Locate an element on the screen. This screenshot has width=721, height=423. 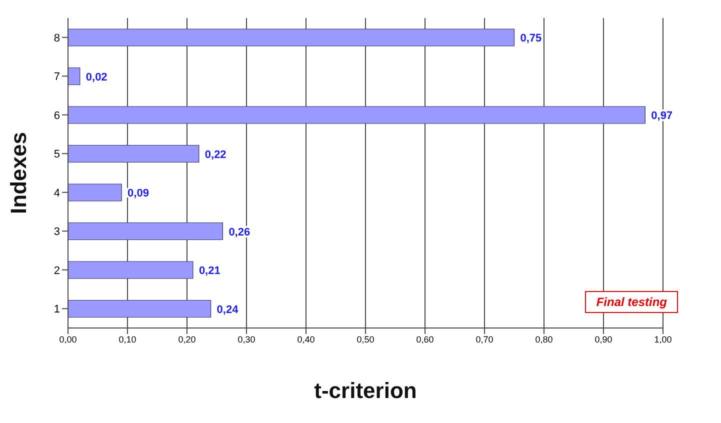
y-tick-label: 7 is located at coordinates (57, 77).